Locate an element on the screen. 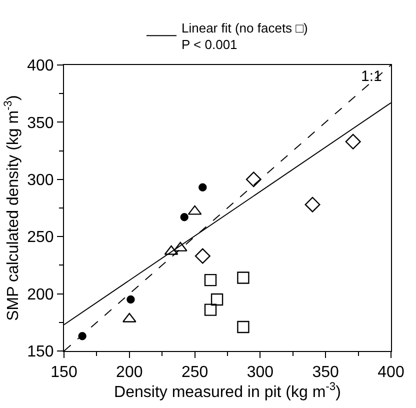  x-tick-label: 250 is located at coordinates (194, 373).